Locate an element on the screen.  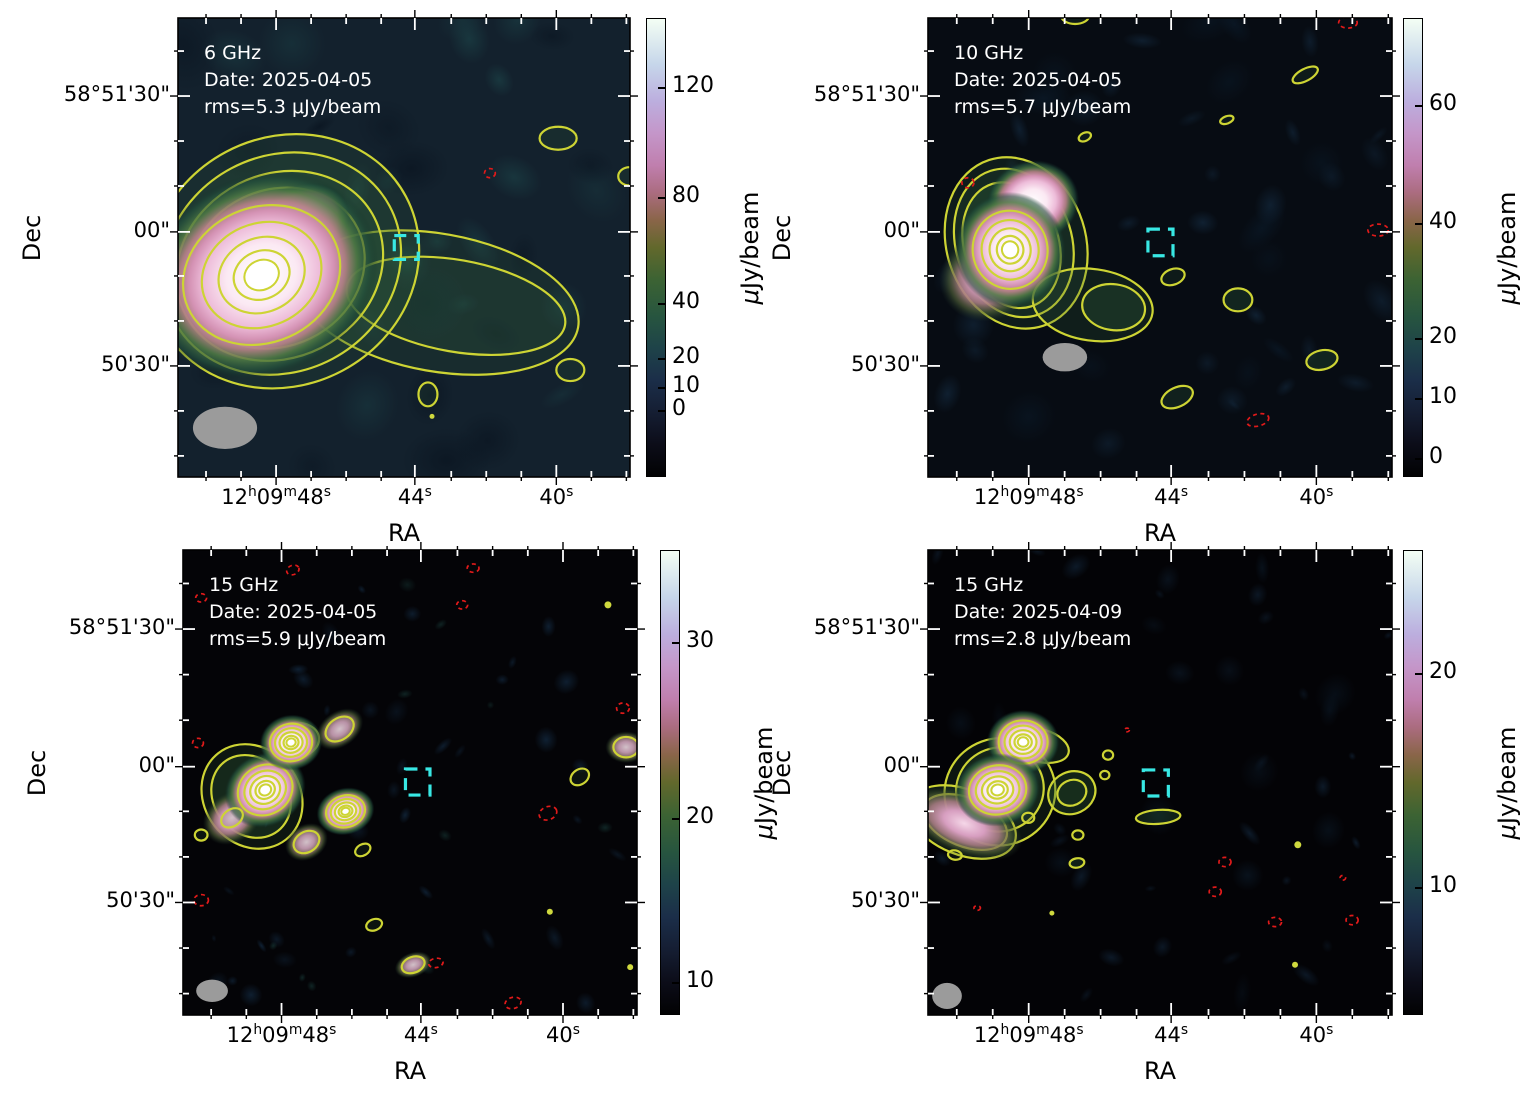
x-tick-label: 44s is located at coordinates (414, 496).